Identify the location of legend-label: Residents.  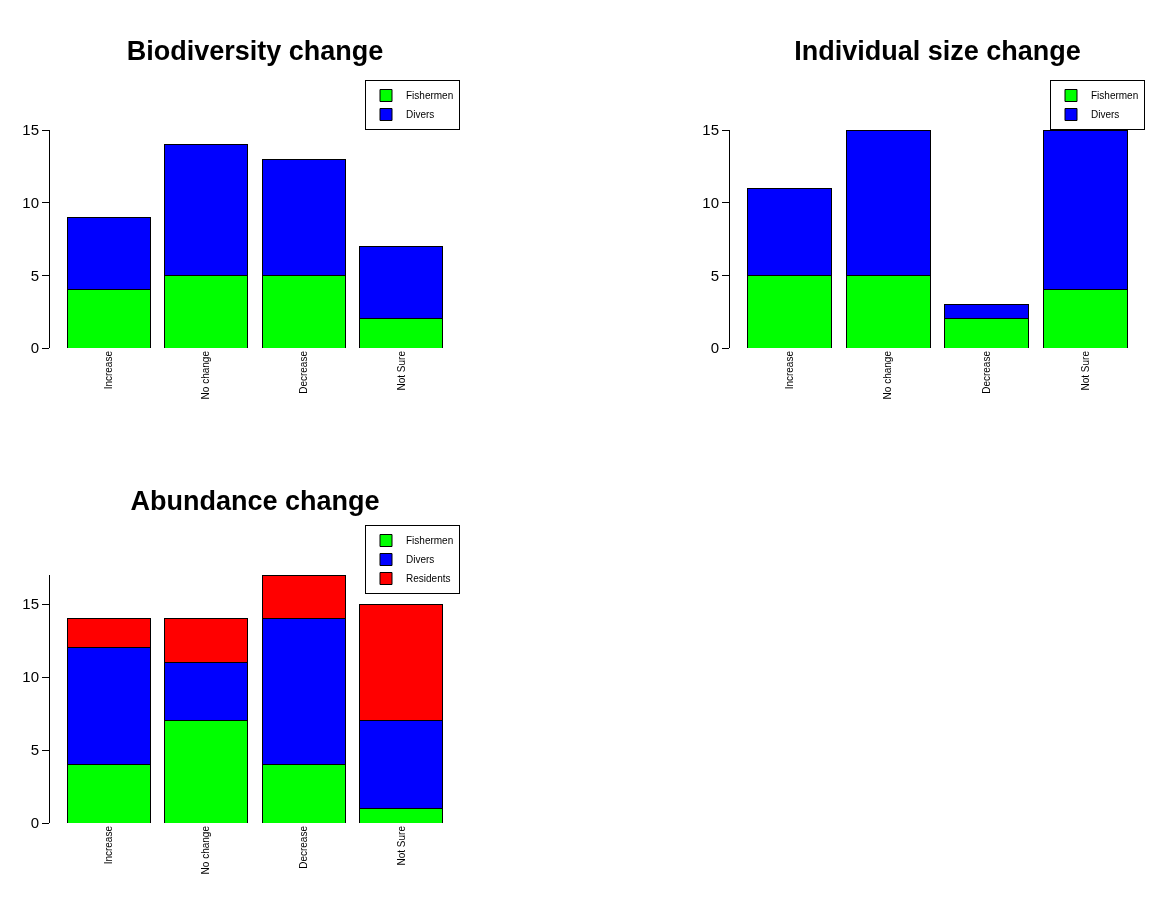
(428, 579).